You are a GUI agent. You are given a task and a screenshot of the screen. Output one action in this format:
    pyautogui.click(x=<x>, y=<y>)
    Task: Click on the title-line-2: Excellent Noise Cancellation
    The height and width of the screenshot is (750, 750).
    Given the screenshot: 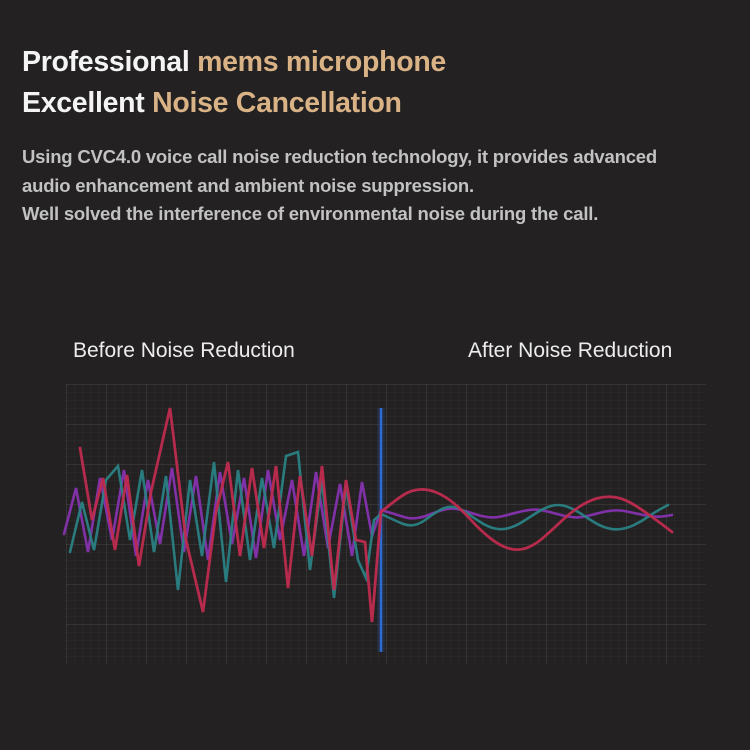 What is the action you would take?
    pyautogui.click(x=234, y=103)
    